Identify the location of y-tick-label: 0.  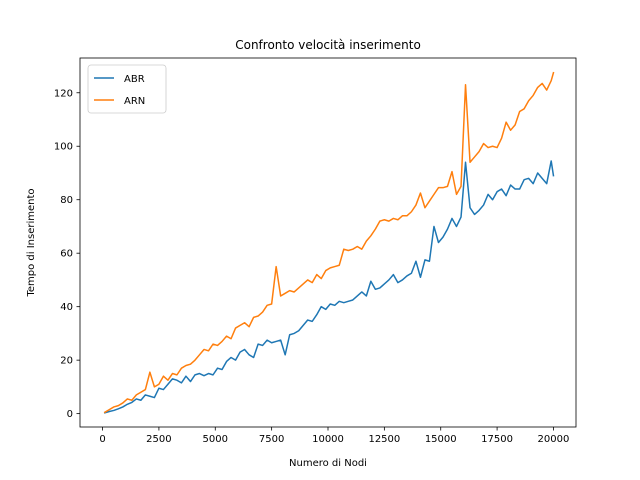
(70, 414).